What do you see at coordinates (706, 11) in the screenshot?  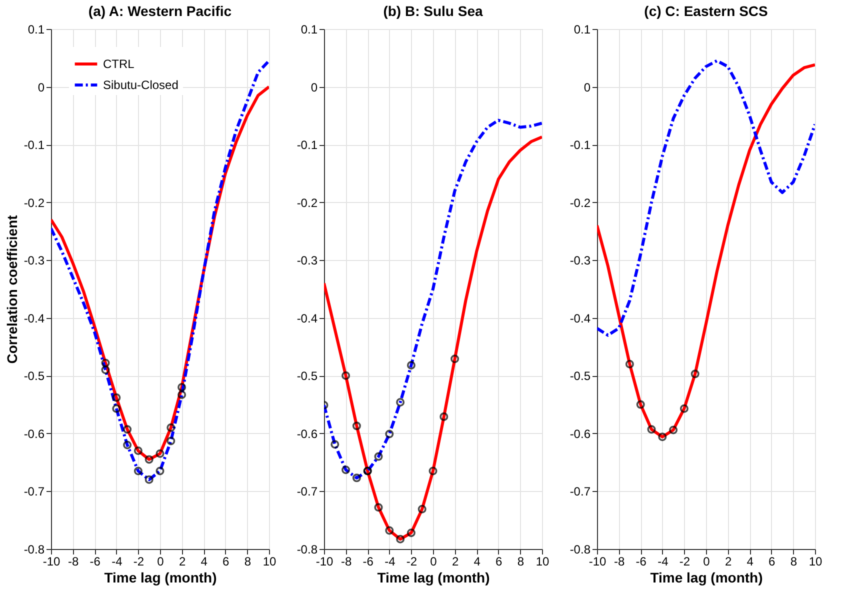 I see `chart-title: (c) C: Eastern SCS` at bounding box center [706, 11].